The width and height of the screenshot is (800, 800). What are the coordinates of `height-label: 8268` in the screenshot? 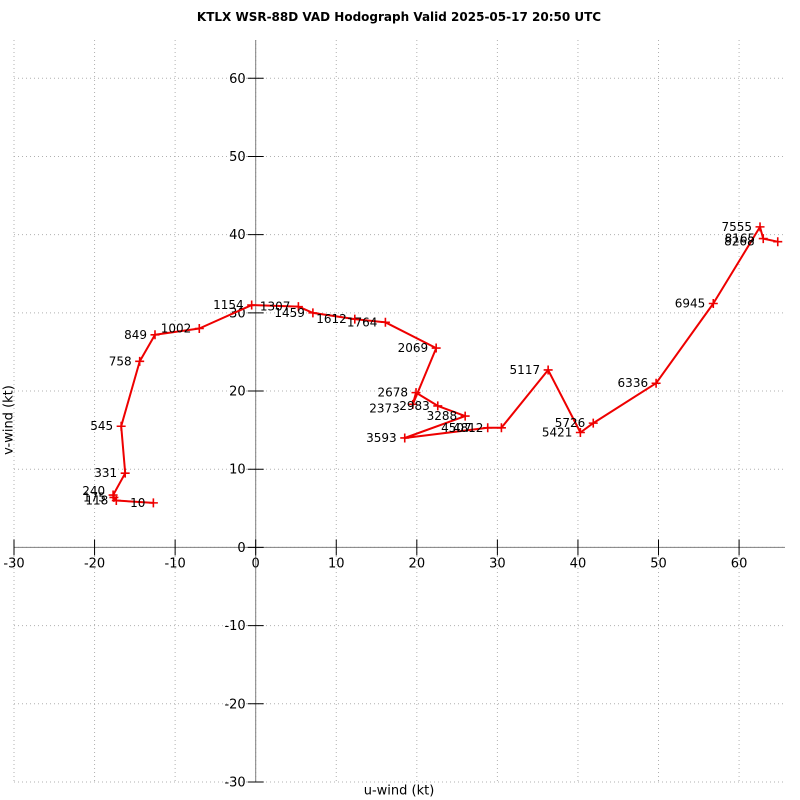 It's located at (739, 242).